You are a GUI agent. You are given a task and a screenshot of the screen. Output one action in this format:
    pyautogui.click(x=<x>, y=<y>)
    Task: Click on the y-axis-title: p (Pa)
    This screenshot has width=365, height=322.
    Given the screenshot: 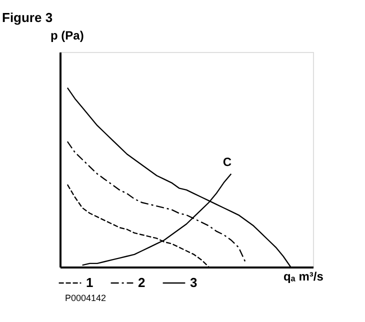 What is the action you would take?
    pyautogui.click(x=67, y=35)
    